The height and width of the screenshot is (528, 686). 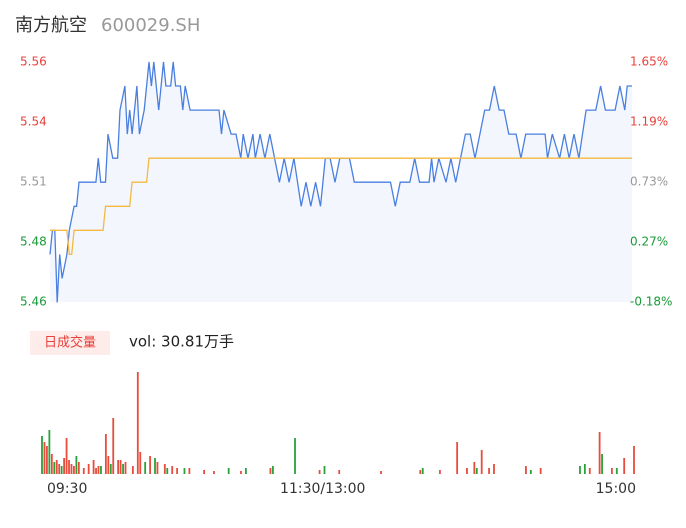 I want to click on volume-badge: 日成交量, so click(x=70, y=343).